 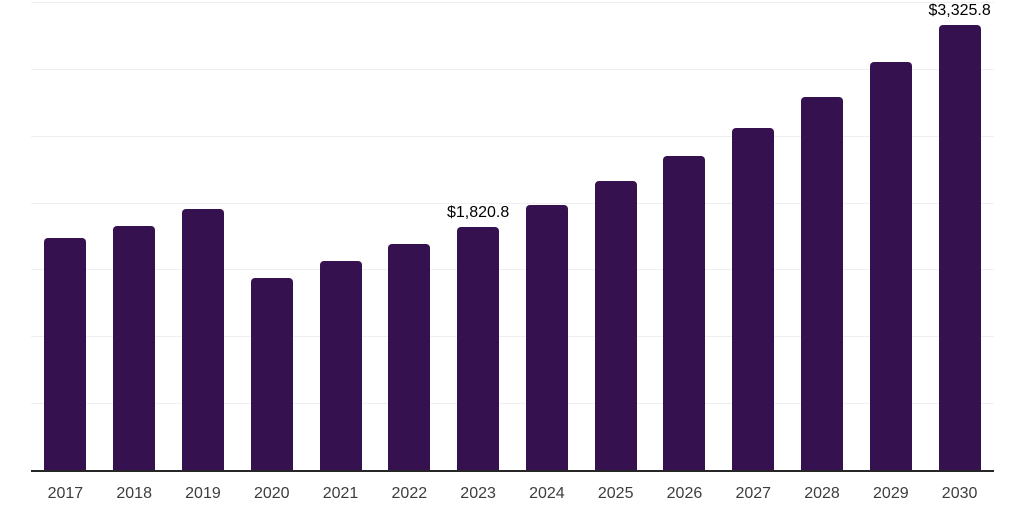 What do you see at coordinates (271, 493) in the screenshot?
I see `x-tick-2020: 2020` at bounding box center [271, 493].